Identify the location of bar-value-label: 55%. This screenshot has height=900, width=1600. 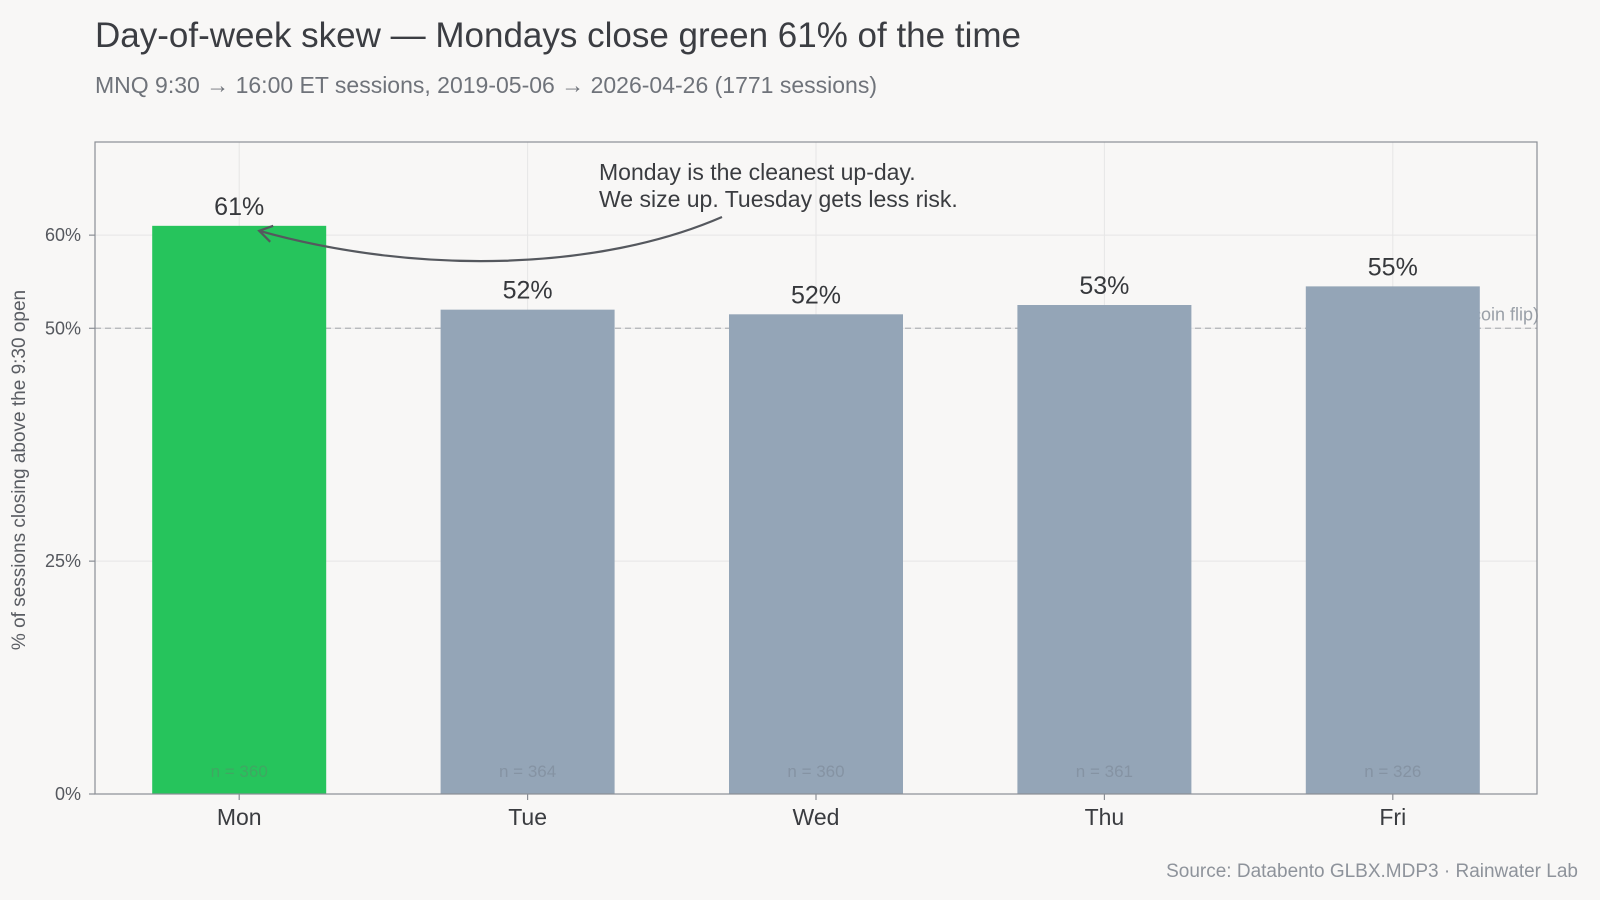
(1393, 267).